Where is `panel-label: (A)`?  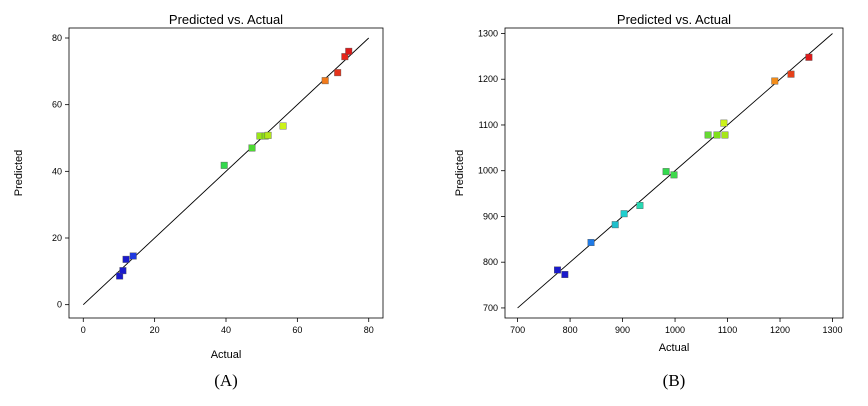 panel-label: (A) is located at coordinates (226, 380).